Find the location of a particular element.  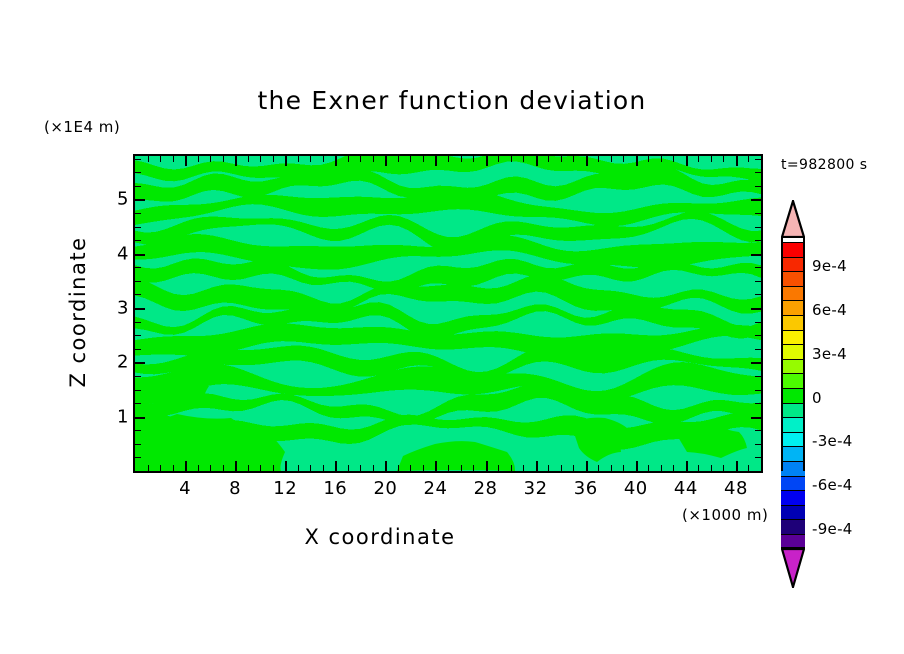

x-tick-label: 8 is located at coordinates (235, 488).